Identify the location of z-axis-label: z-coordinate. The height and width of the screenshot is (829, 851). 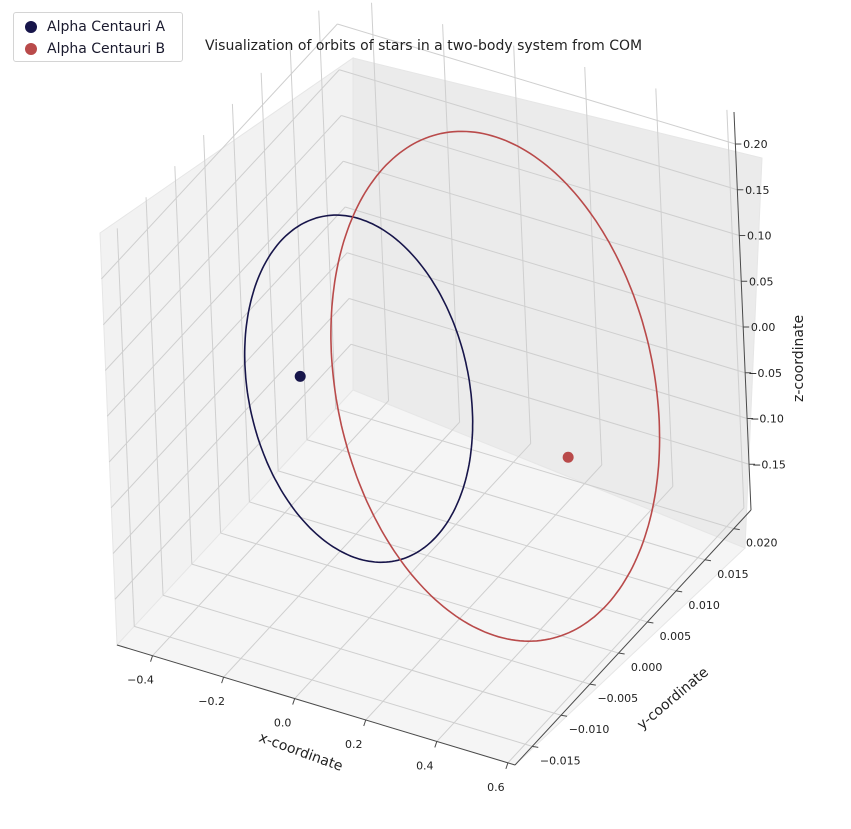
(799, 358).